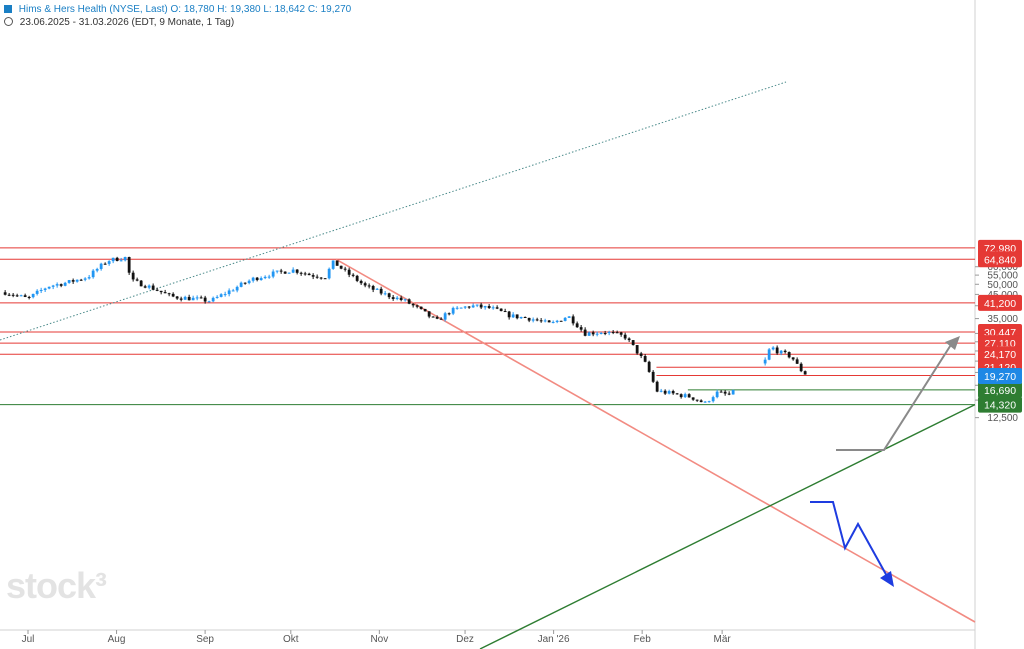 The width and height of the screenshot is (1024, 649). Describe the element at coordinates (379, 639) in the screenshot. I see `x-tick-label: Nov` at that location.